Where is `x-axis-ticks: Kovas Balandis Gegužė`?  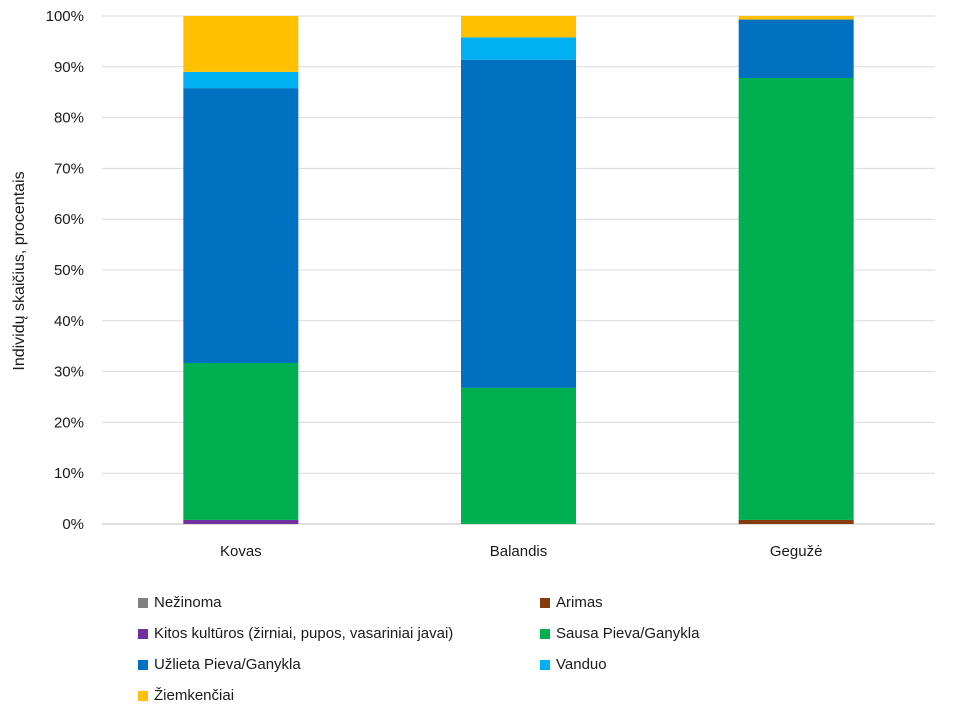 x-axis-ticks: Kovas Balandis Gegužė is located at coordinates (521, 551).